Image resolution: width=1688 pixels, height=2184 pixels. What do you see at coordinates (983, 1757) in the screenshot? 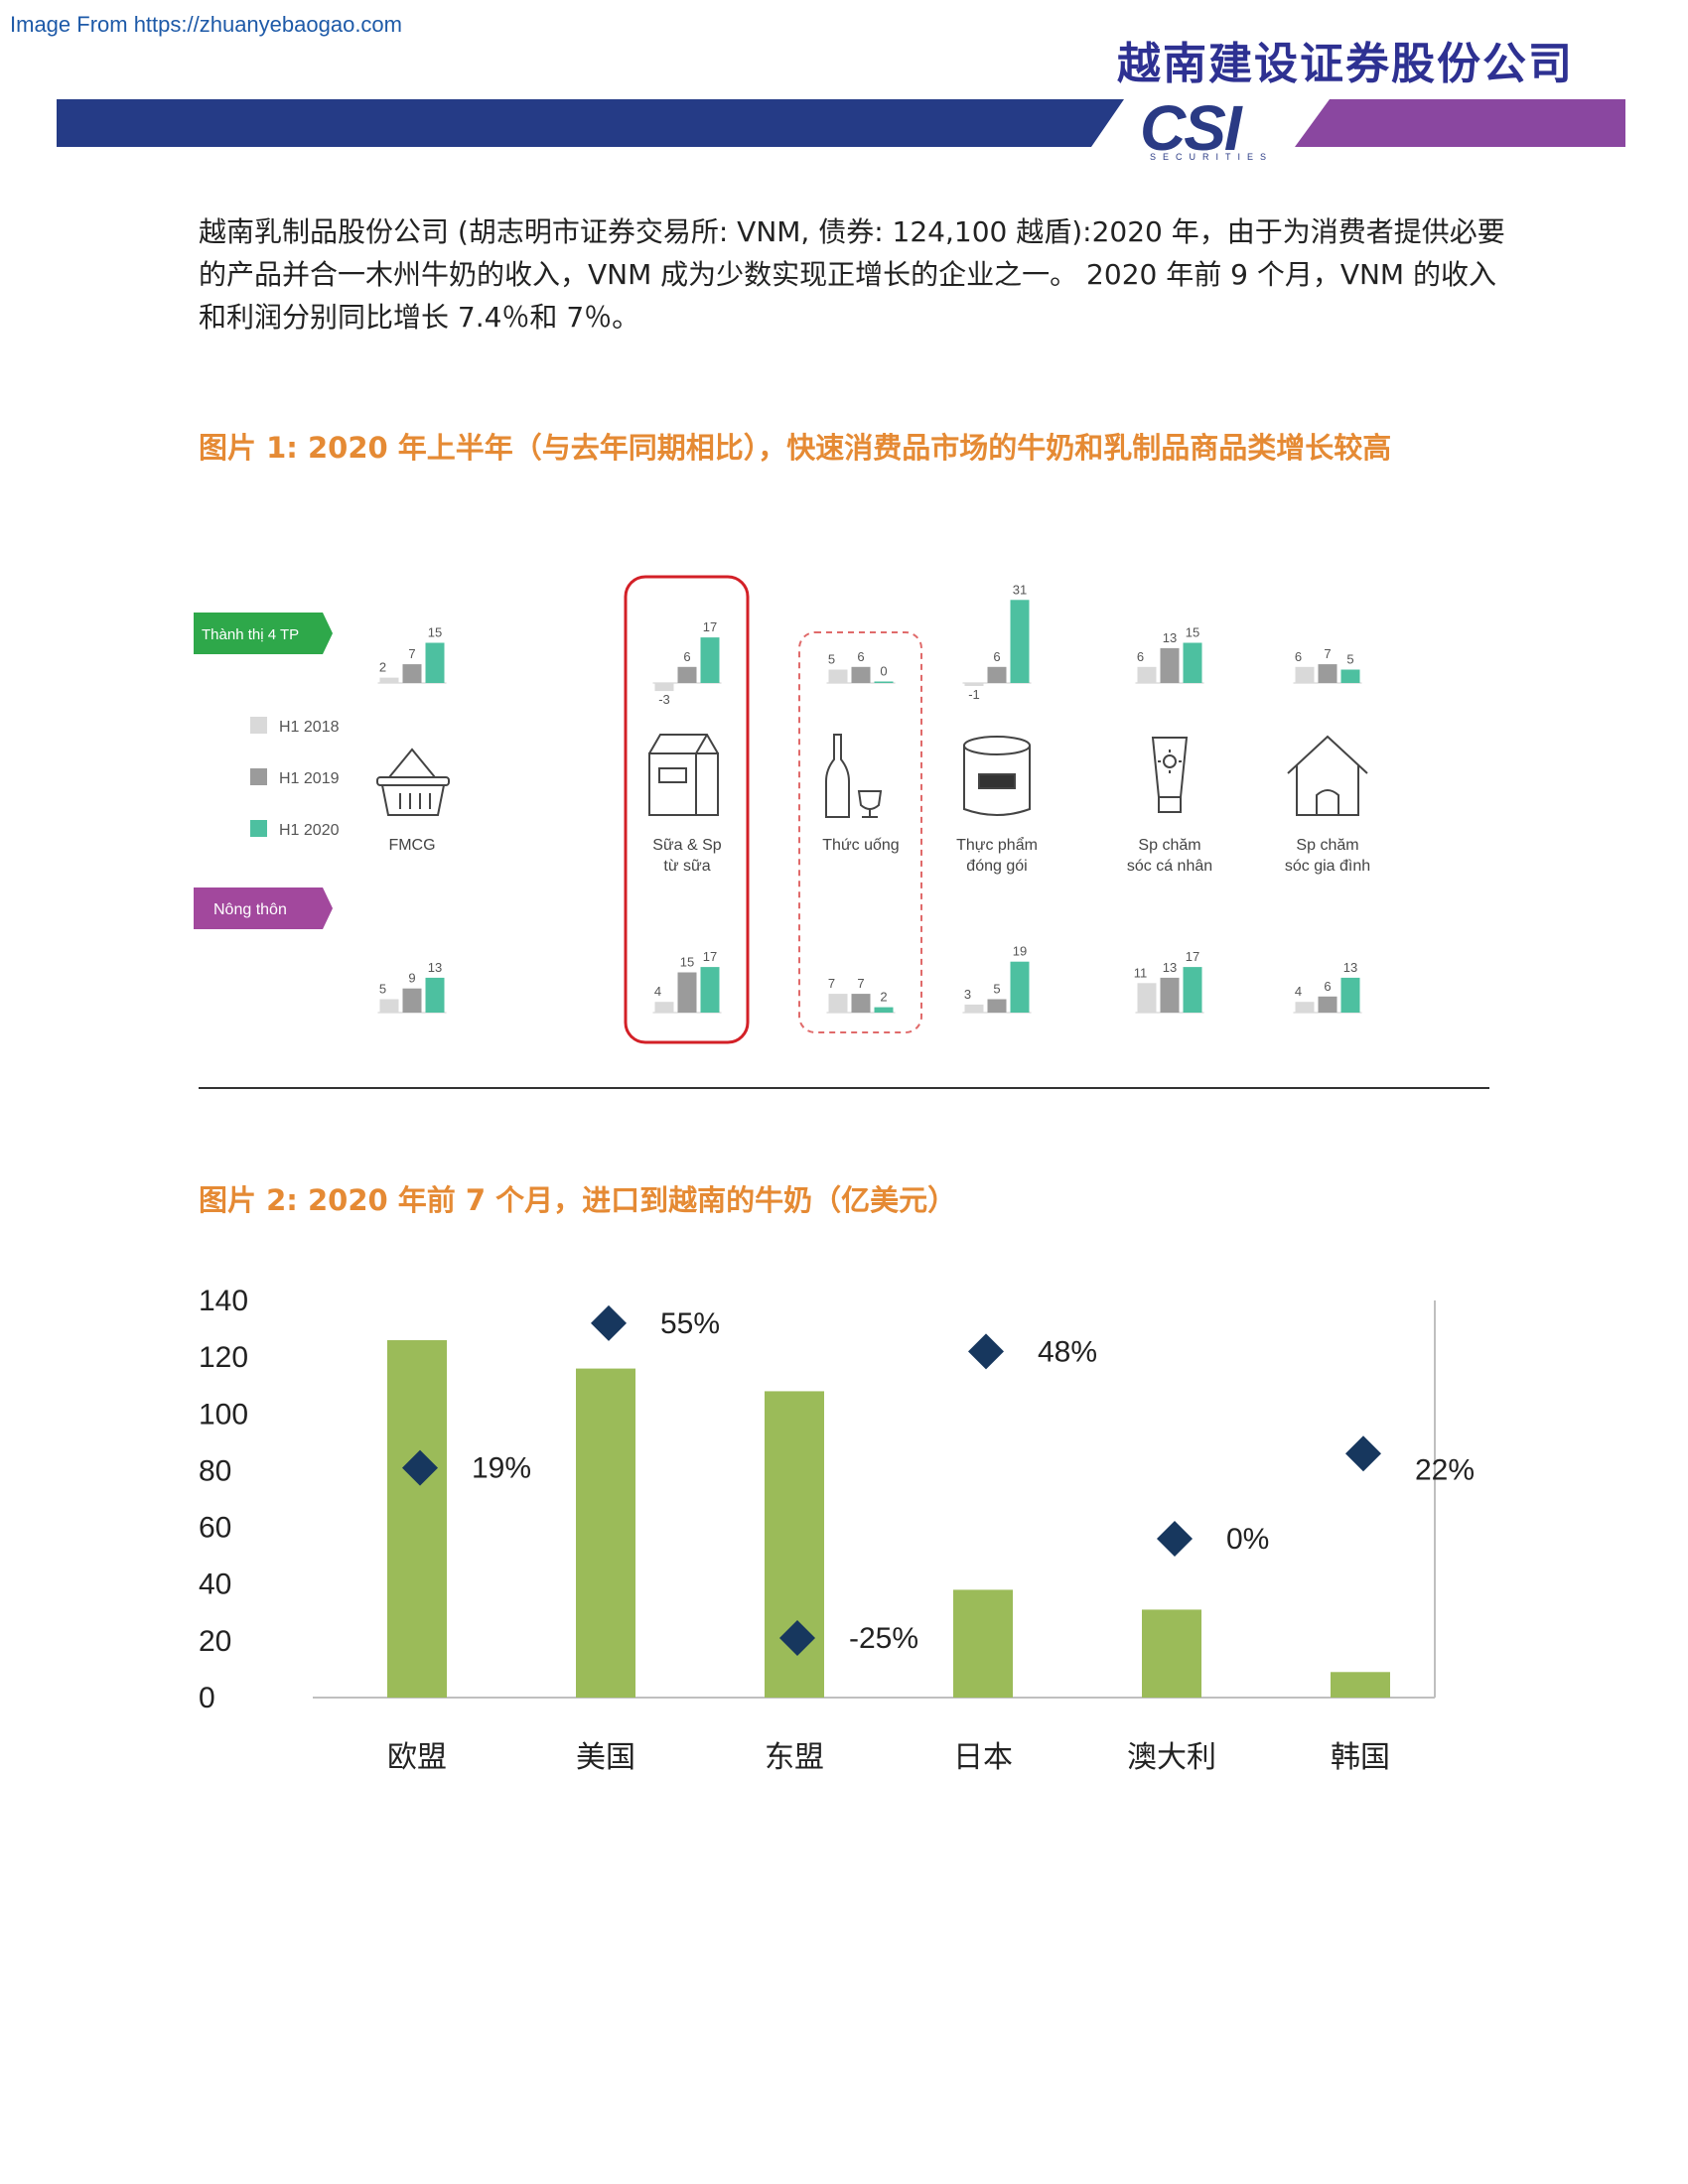
I see `x-tick-label: 日本` at bounding box center [983, 1757].